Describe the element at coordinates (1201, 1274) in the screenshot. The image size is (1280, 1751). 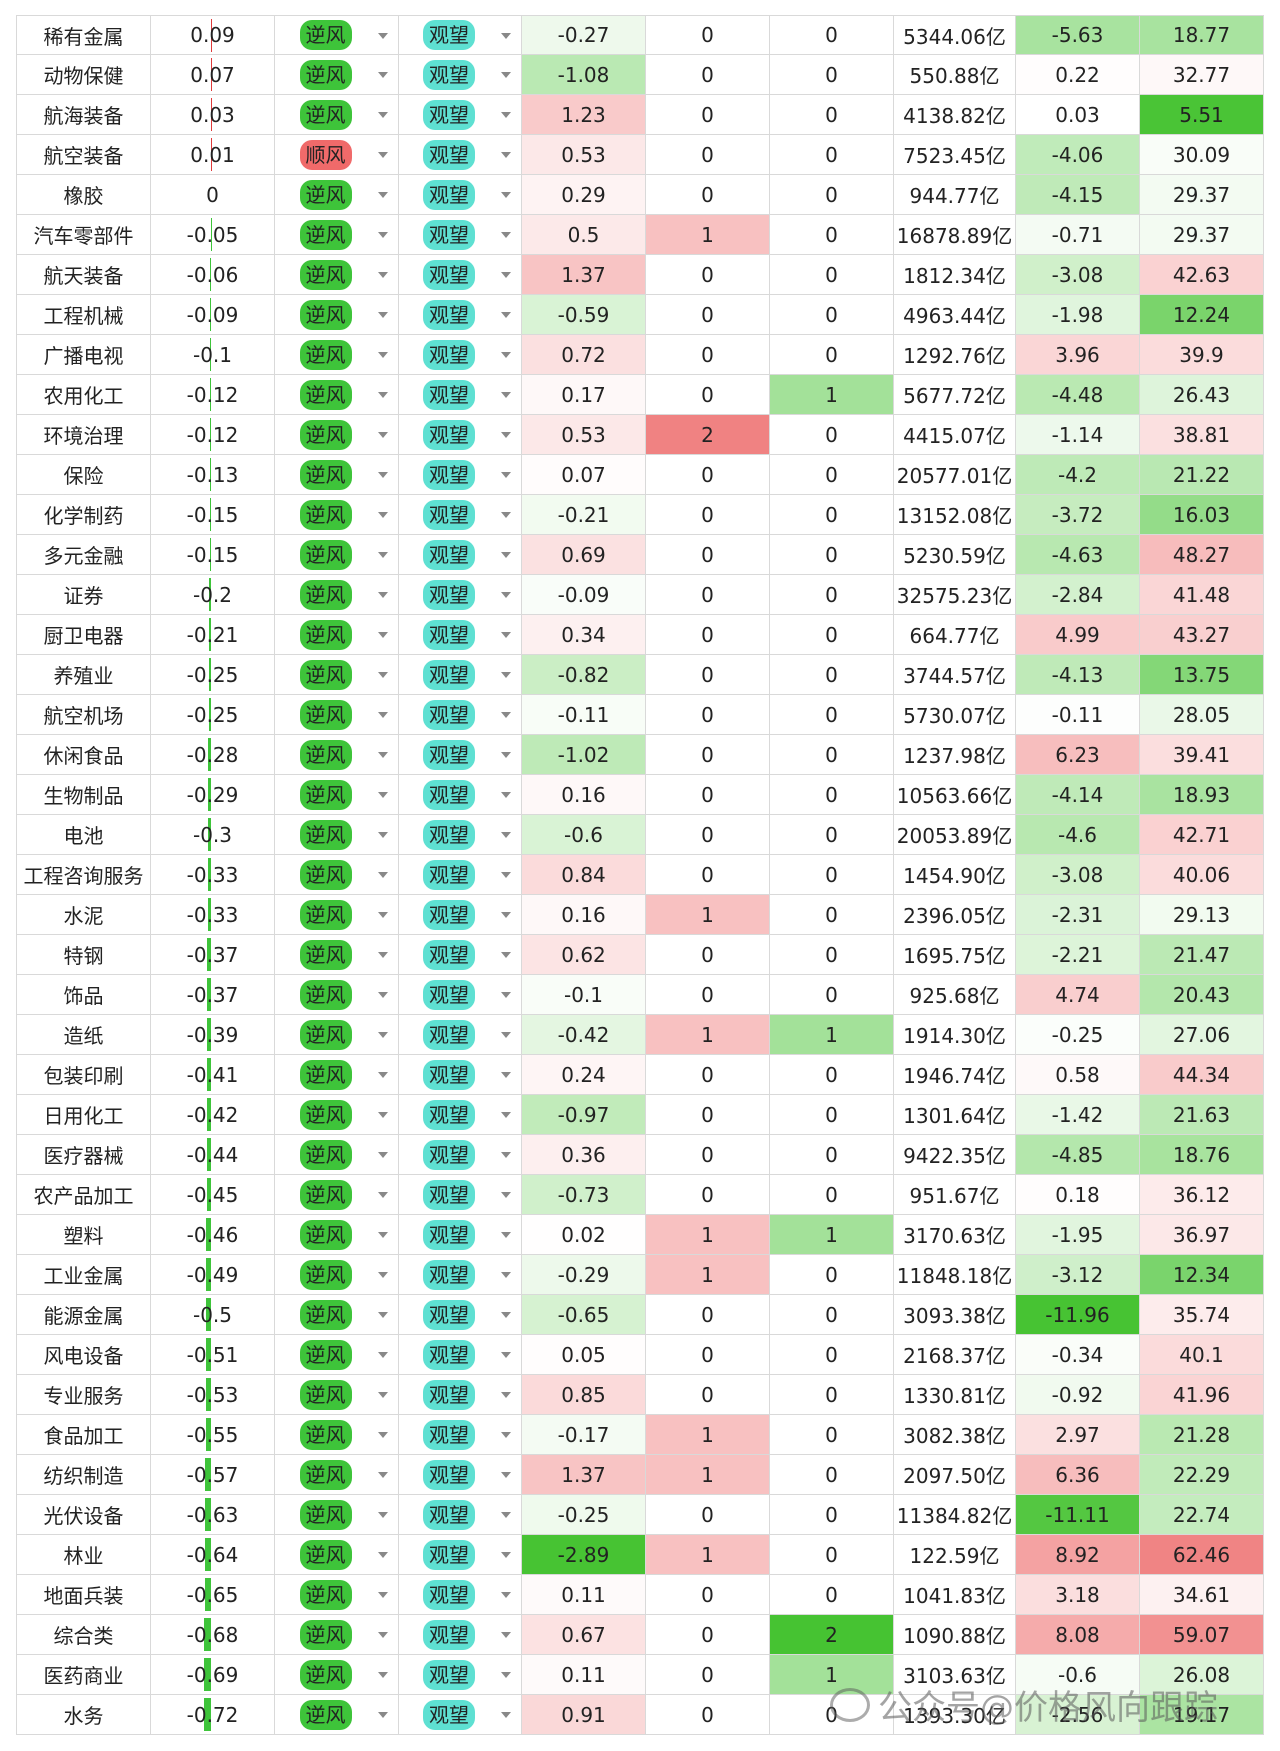
I see `cell-text: 12.34` at that location.